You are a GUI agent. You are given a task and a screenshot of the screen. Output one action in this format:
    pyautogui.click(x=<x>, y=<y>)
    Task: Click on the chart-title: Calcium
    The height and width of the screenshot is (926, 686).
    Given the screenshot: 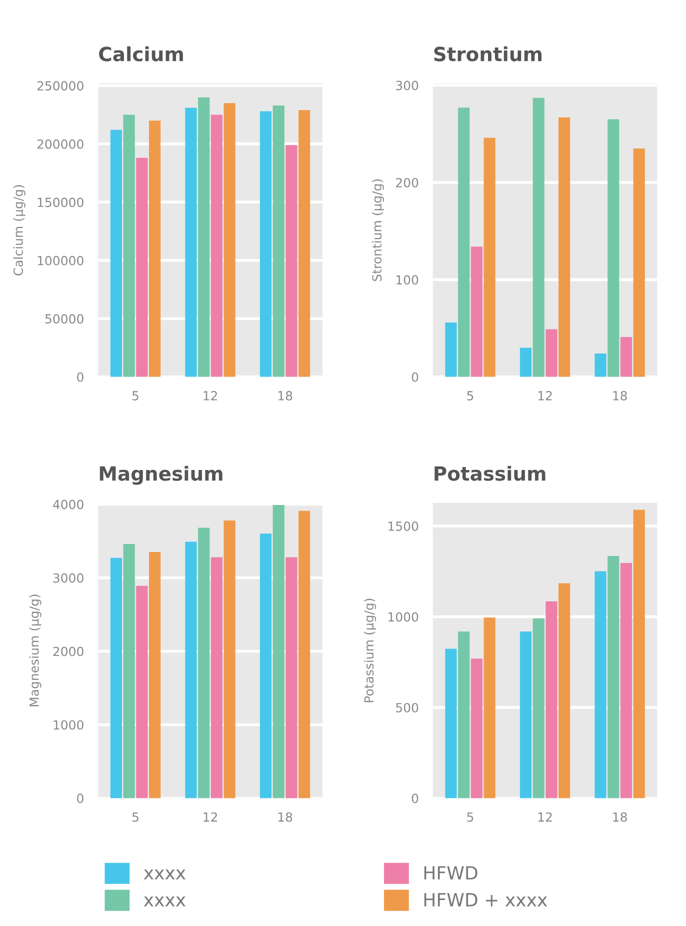 What is the action you would take?
    pyautogui.click(x=141, y=54)
    